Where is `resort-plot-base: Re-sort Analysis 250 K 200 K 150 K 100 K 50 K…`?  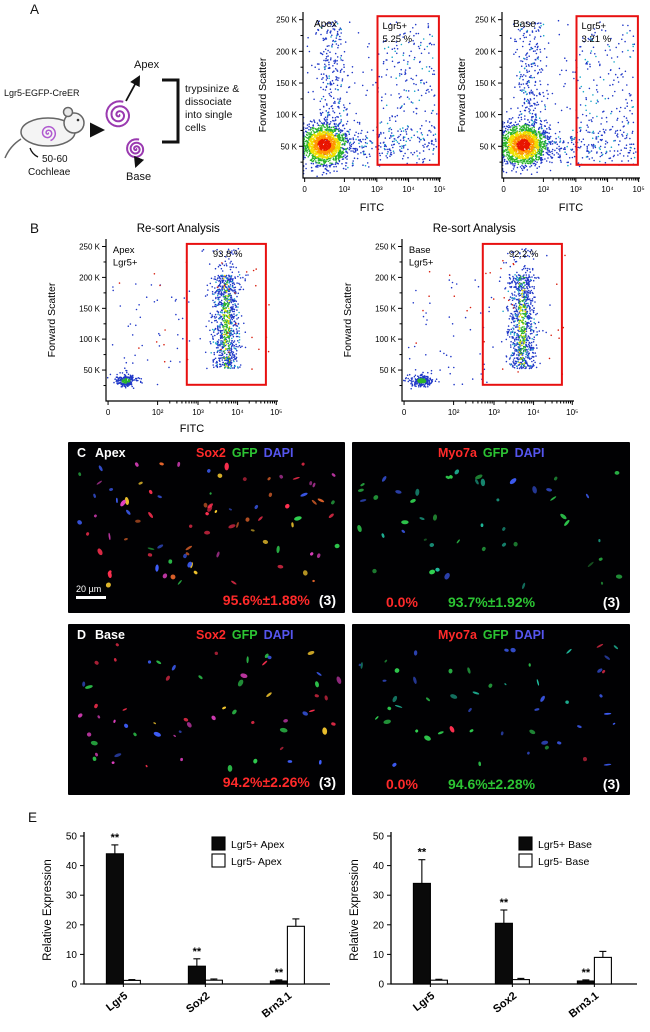
resort-plot-base: Re-sort Analysis 250 K 200 K 150 K 100 K 50 K… is located at coordinates (464, 330).